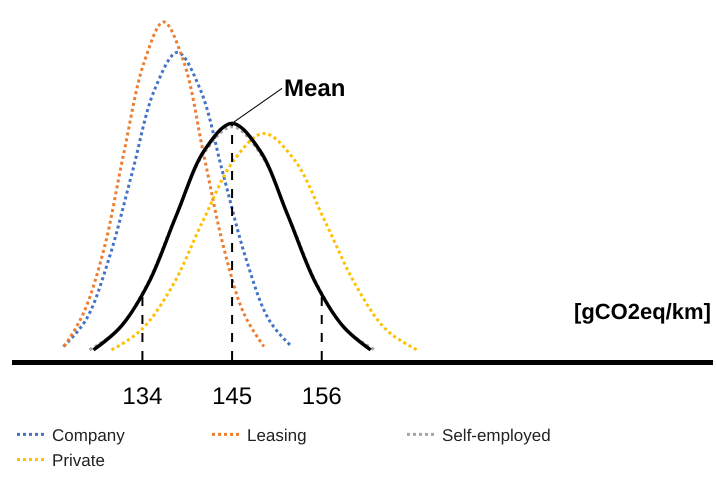 Image resolution: width=717 pixels, height=482 pixels. I want to click on x-tick-label: 145, so click(232, 396).